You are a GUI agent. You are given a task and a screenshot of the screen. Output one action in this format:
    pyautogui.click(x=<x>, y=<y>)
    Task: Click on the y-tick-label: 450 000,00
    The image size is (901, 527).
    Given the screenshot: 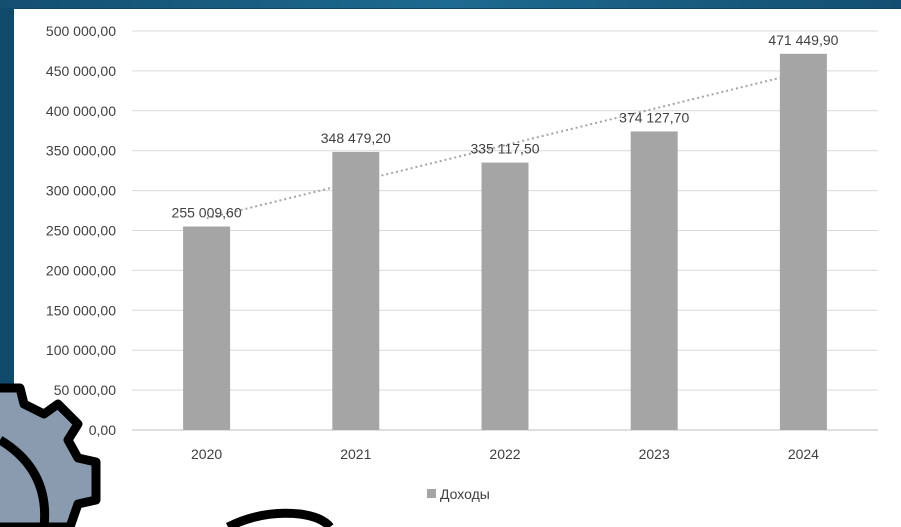 What is the action you would take?
    pyautogui.click(x=81, y=71)
    